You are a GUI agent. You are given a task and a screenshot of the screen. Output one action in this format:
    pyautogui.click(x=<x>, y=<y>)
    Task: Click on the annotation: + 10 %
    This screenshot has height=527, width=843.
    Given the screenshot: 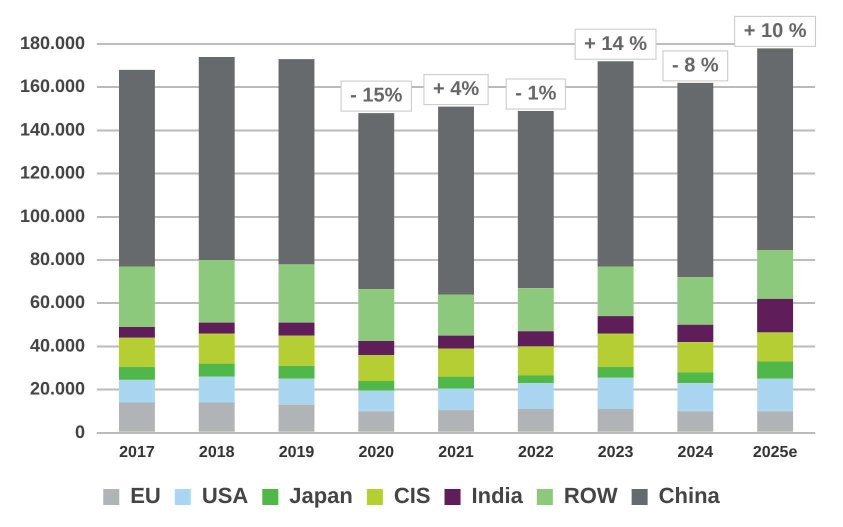 What is the action you would take?
    pyautogui.click(x=775, y=31)
    